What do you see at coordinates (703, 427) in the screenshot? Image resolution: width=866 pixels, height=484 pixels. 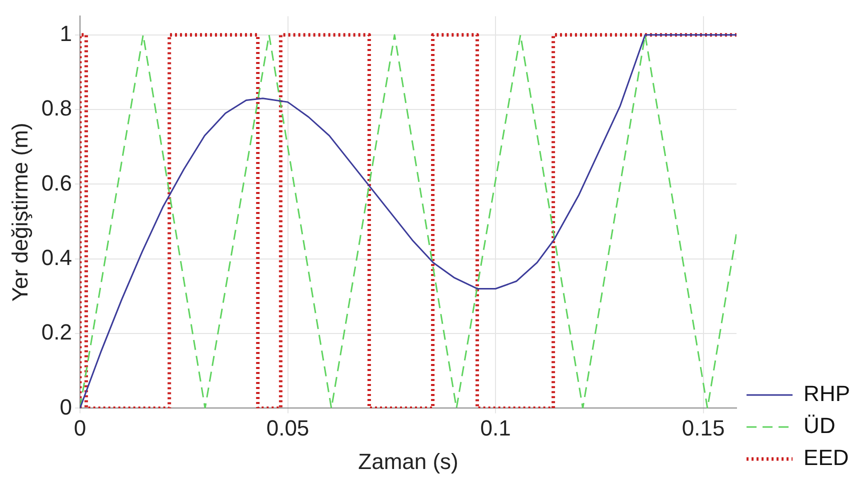 I see `x-tick-label: 0.15` at bounding box center [703, 427].